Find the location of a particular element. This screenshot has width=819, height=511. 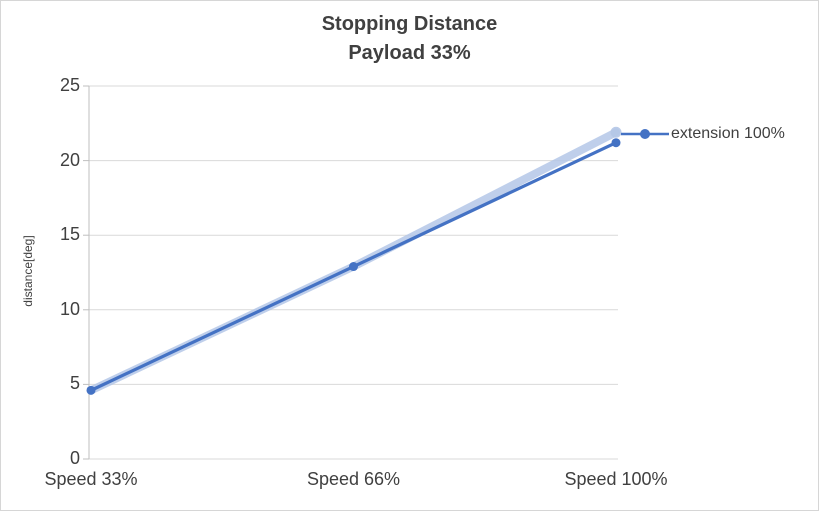

x-category-label: Speed 66% is located at coordinates (353, 479).